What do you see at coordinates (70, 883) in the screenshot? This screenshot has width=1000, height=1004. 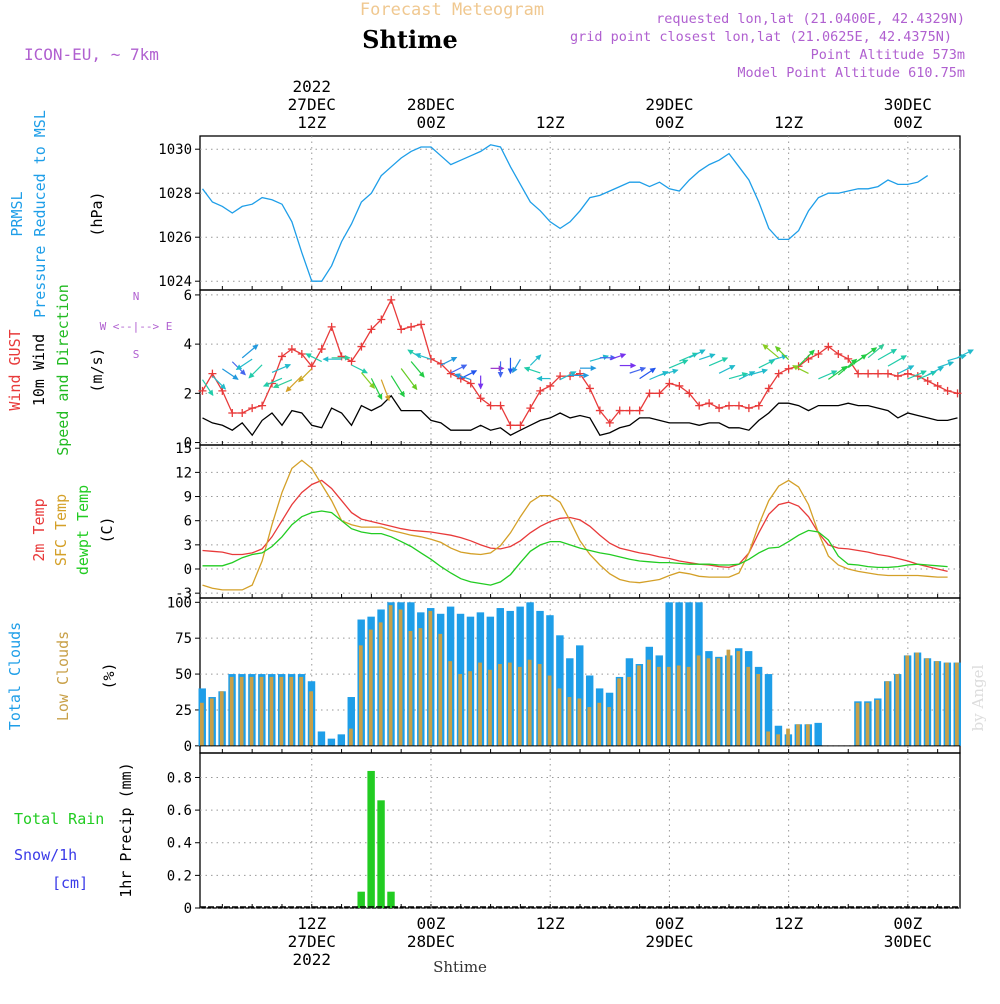 I see `snow-unit-label: [cm]` at bounding box center [70, 883].